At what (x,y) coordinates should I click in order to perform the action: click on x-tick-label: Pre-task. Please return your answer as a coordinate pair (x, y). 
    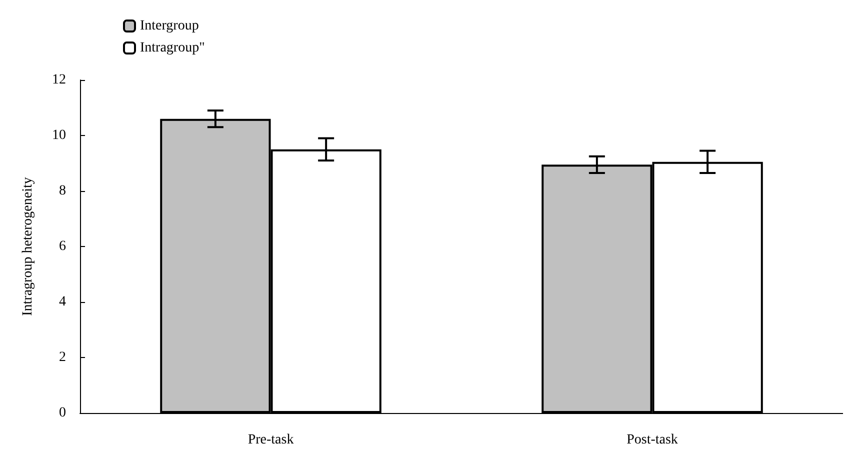
    Looking at the image, I should click on (271, 440).